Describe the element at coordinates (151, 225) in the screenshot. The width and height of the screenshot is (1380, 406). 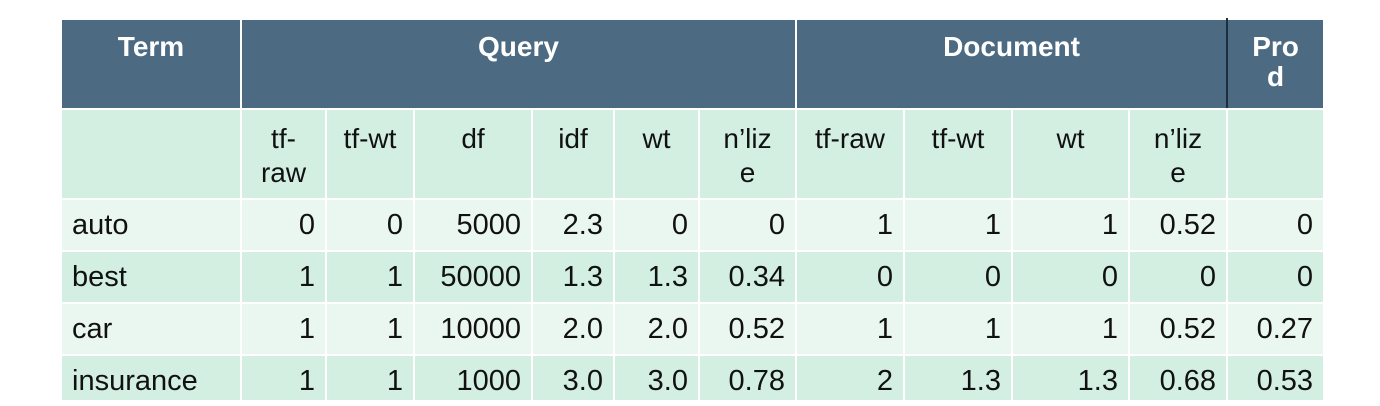
I see `term-cell: auto` at that location.